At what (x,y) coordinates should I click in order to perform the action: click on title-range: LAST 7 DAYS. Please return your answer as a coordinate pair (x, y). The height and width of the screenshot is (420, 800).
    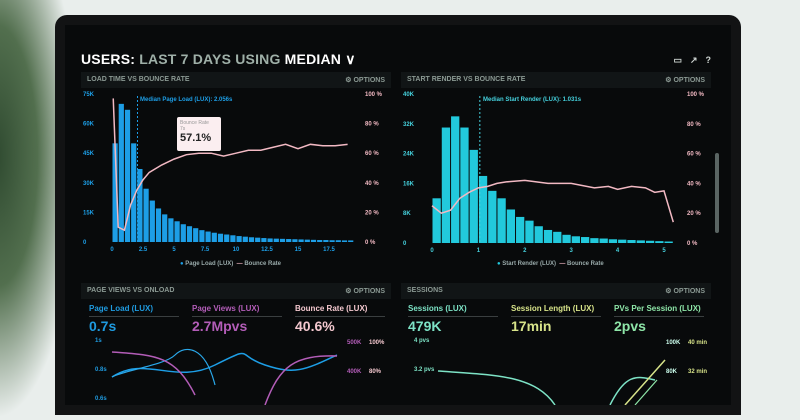
    Looking at the image, I should click on (185, 59).